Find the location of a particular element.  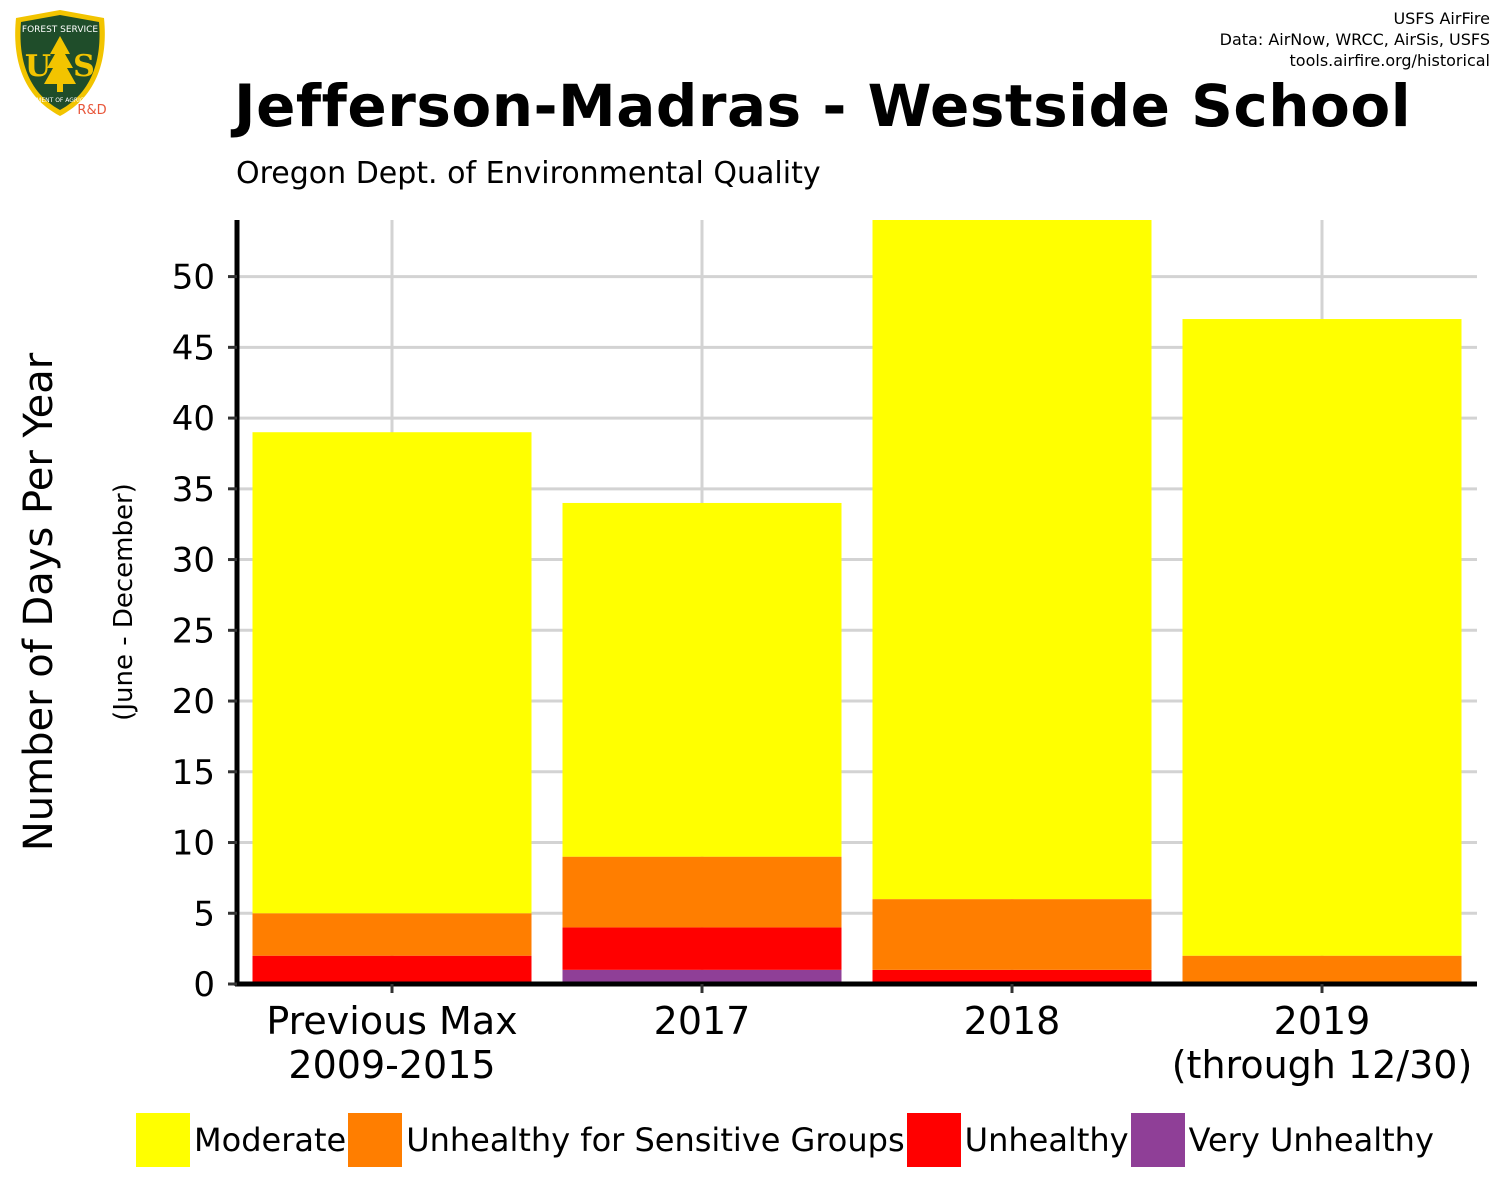

x-tick-label: 2018 is located at coordinates (1012, 1021).